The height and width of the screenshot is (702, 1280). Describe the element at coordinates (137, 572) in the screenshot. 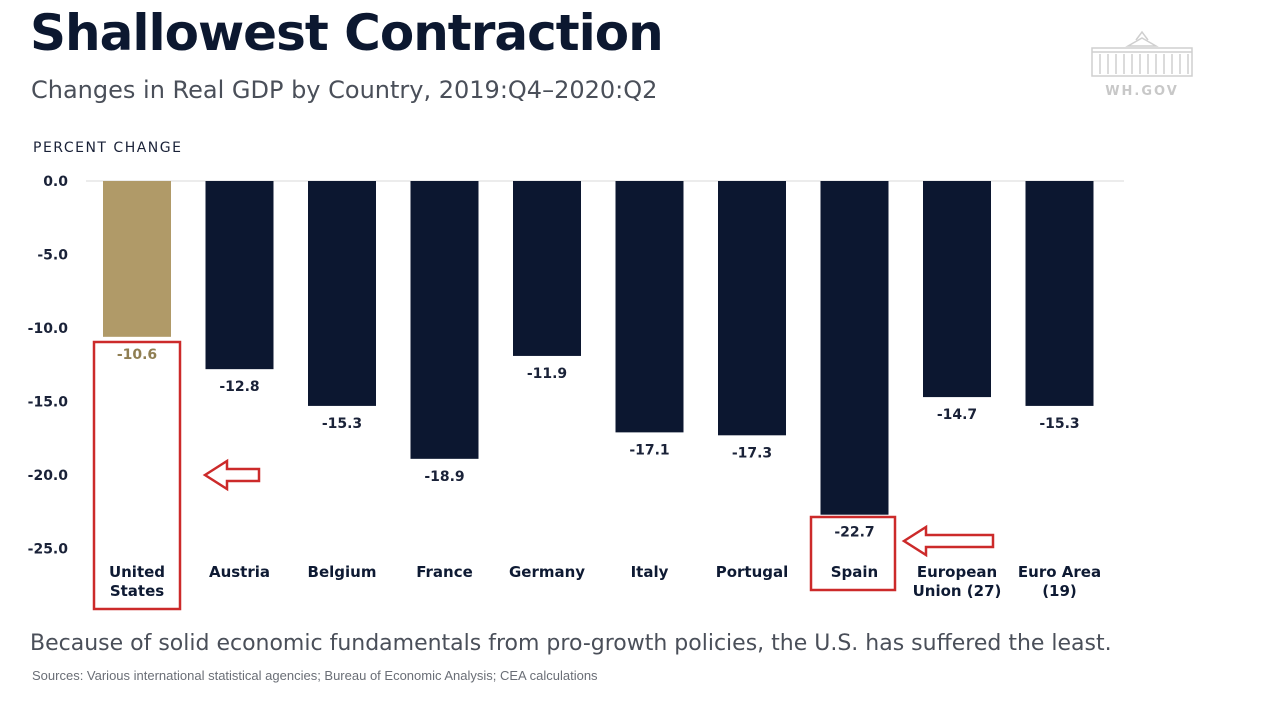

I see `category-label: United` at that location.